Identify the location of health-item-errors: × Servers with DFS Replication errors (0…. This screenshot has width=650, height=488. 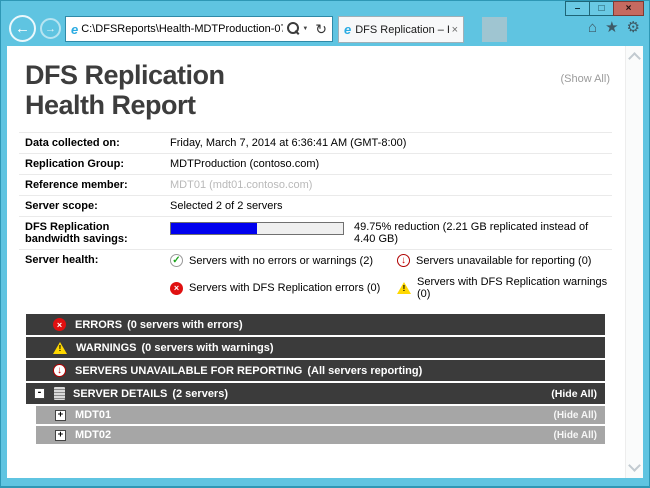
(283, 288).